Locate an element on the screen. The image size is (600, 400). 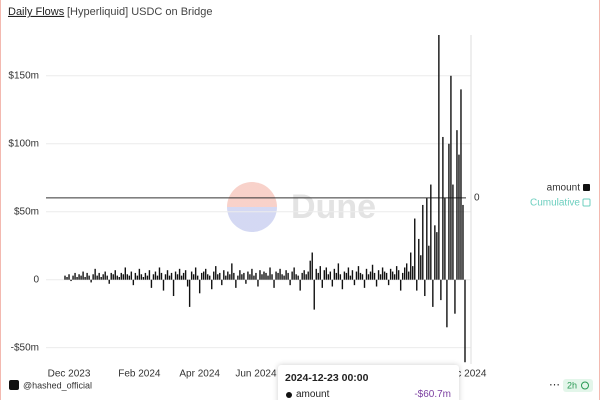
author: @hashed_official is located at coordinates (57, 385).